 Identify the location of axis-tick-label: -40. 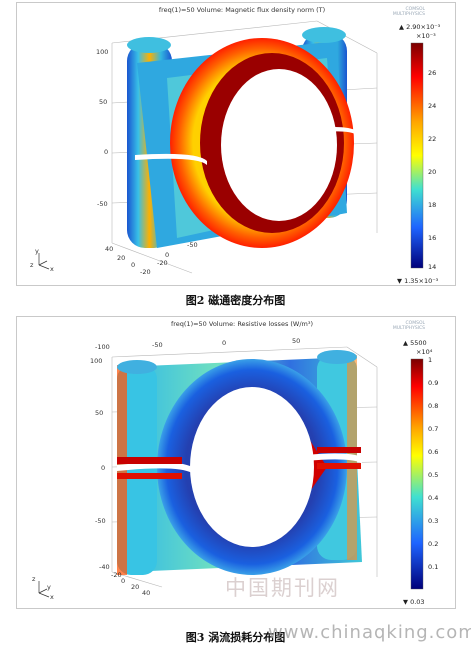
(104, 567).